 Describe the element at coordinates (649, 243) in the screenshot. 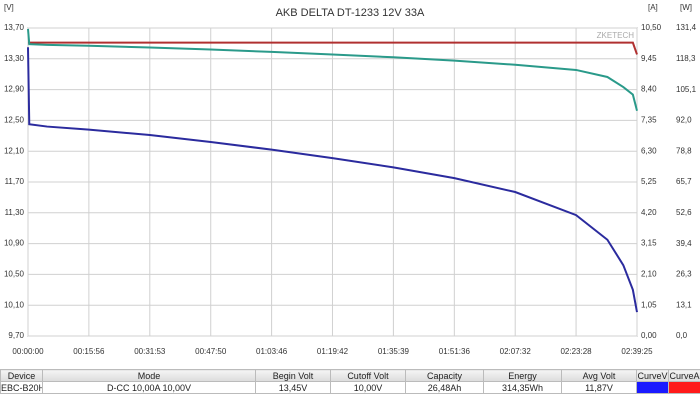

I see `y2-tick-label: 3,15` at that location.